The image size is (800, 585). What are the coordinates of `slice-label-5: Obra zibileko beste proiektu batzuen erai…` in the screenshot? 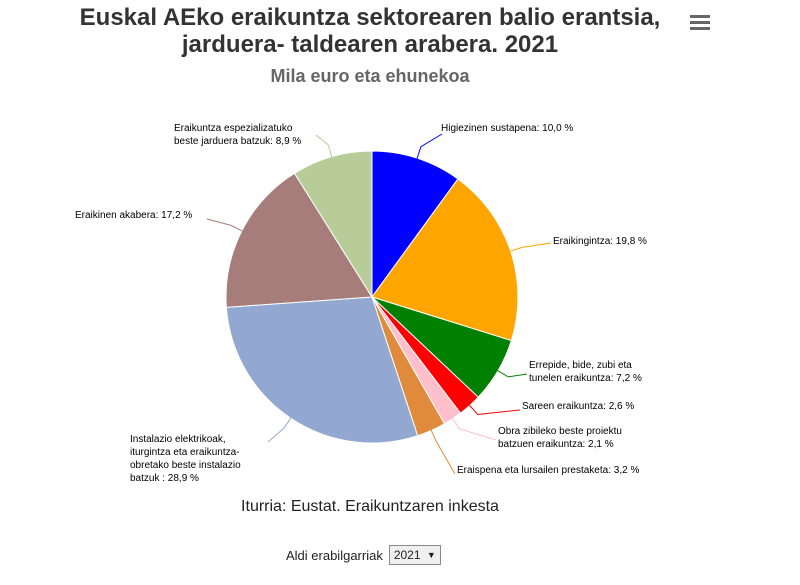 It's located at (560, 438).